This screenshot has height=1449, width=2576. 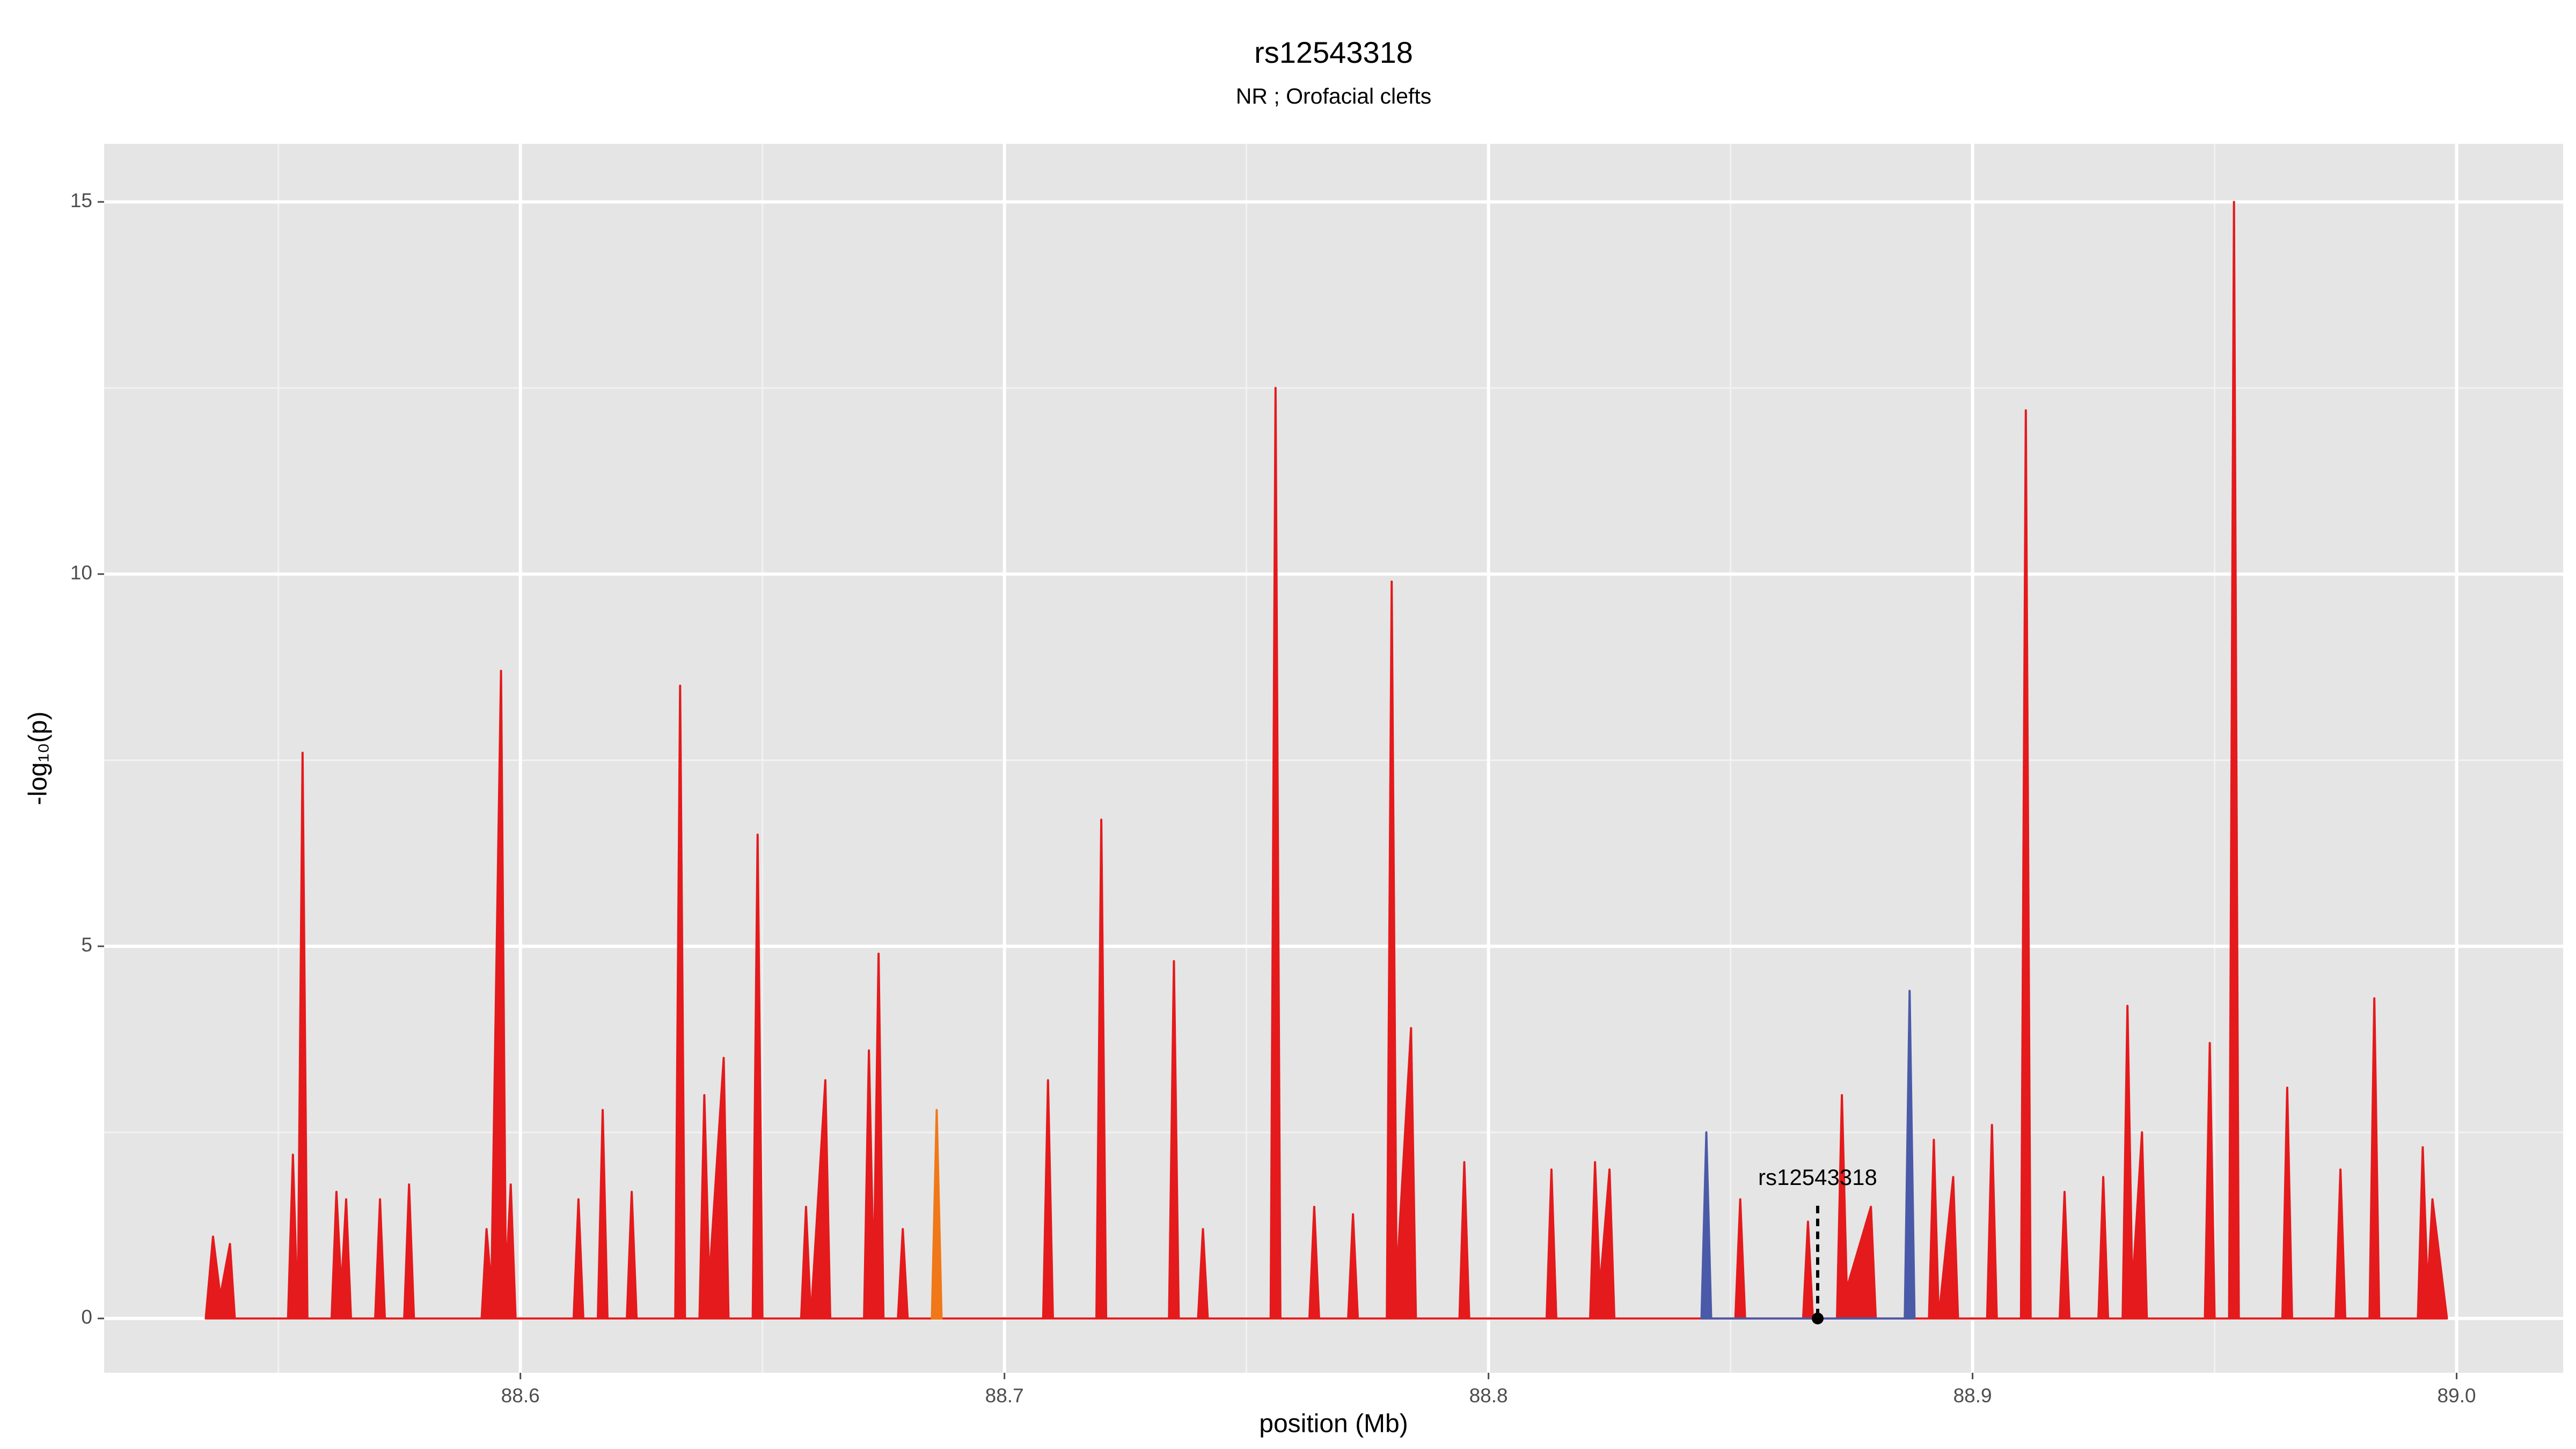 What do you see at coordinates (86, 1317) in the screenshot?
I see `y-tick-label: 0` at bounding box center [86, 1317].